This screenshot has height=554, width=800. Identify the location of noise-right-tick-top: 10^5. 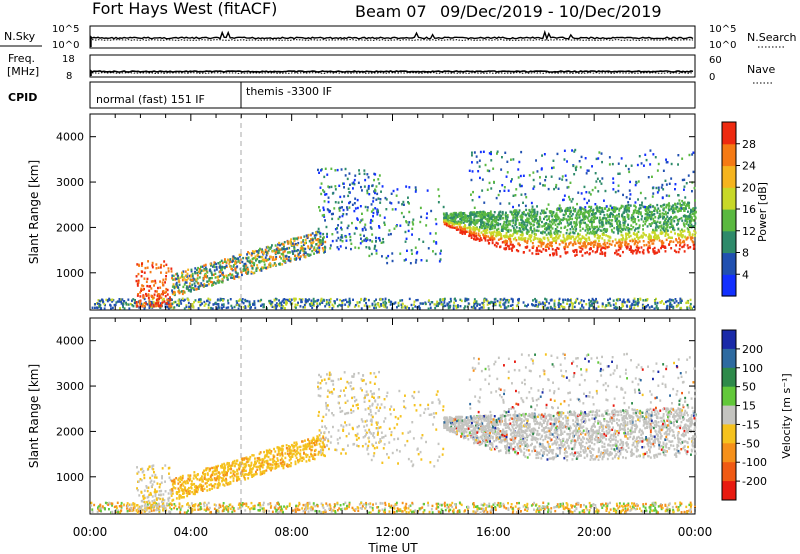
(722, 29).